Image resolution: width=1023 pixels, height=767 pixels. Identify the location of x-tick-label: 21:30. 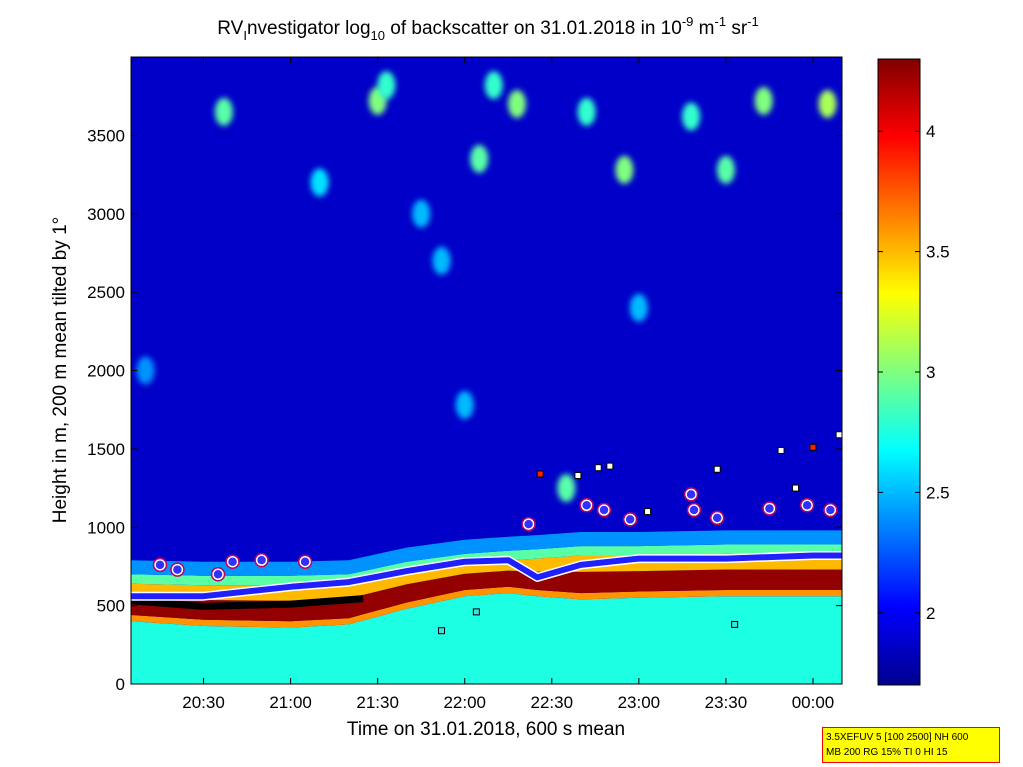
(377, 702).